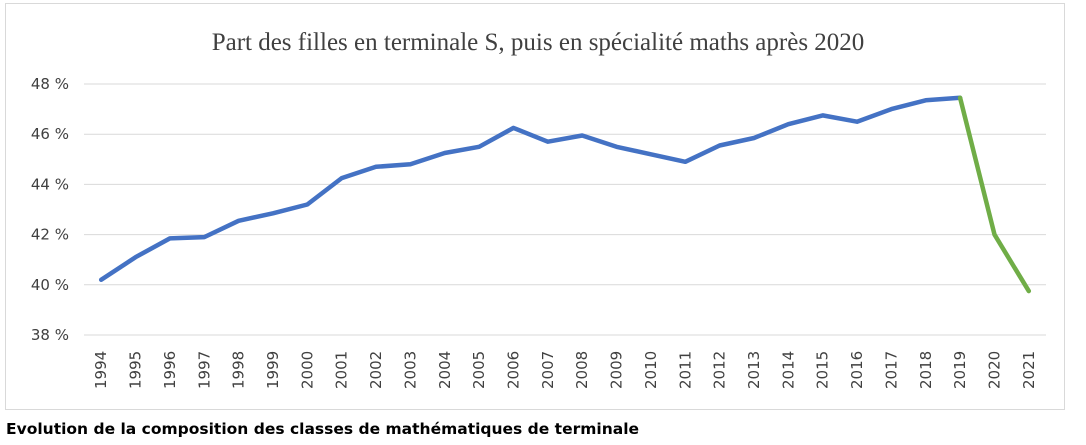 Image resolution: width=1086 pixels, height=445 pixels. What do you see at coordinates (857, 370) in the screenshot?
I see `x-tick-label: 2016` at bounding box center [857, 370].